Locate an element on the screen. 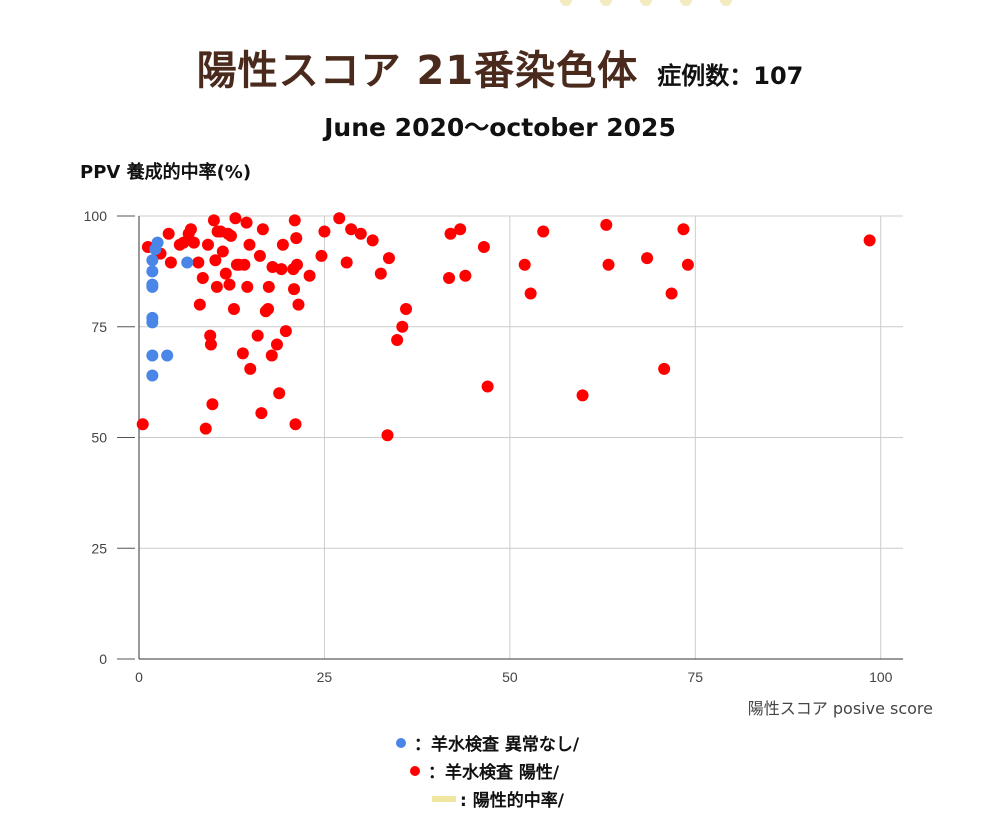 This screenshot has height=839, width=1000. date-range: June 2020～october 2025 is located at coordinates (500, 127).